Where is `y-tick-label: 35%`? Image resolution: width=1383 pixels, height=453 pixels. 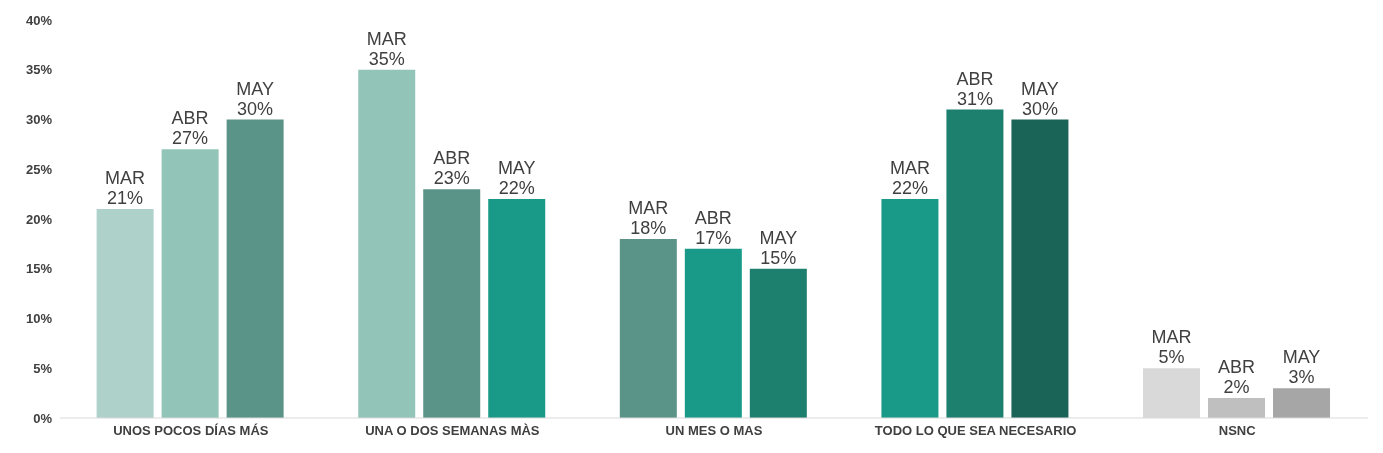
y-tick-label: 35% is located at coordinates (39, 70).